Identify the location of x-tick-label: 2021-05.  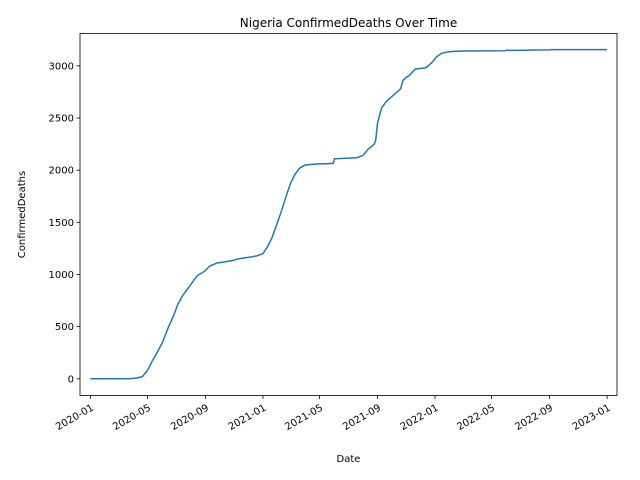
(304, 418).